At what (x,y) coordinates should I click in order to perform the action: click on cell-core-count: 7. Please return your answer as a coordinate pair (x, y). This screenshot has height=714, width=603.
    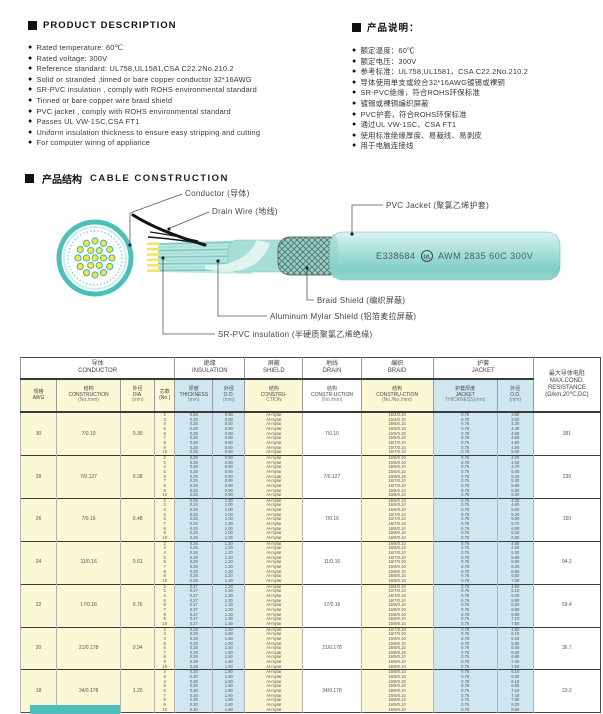
    Looking at the image, I should click on (164, 567).